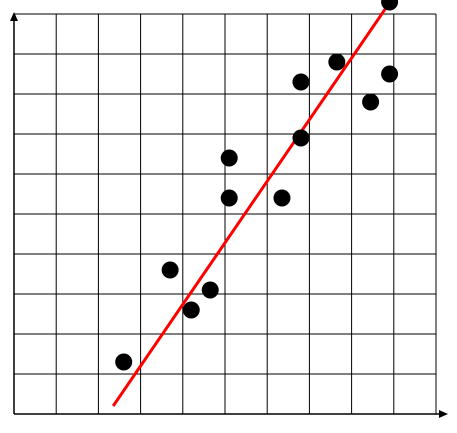 The image size is (457, 433). What do you see at coordinates (14, 16) in the screenshot?
I see `y-axis-arrow` at bounding box center [14, 16].